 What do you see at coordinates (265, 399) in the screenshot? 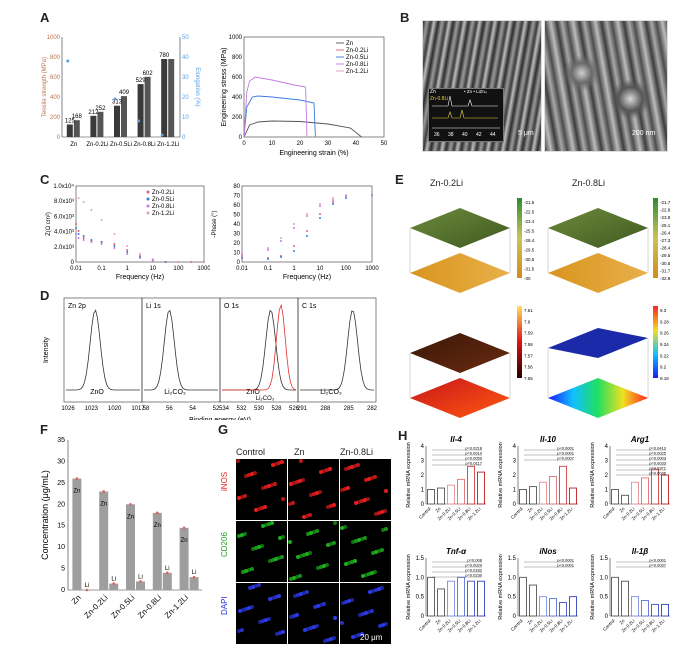
I see `xps-species-2: Li₂CO₃` at bounding box center [265, 399].